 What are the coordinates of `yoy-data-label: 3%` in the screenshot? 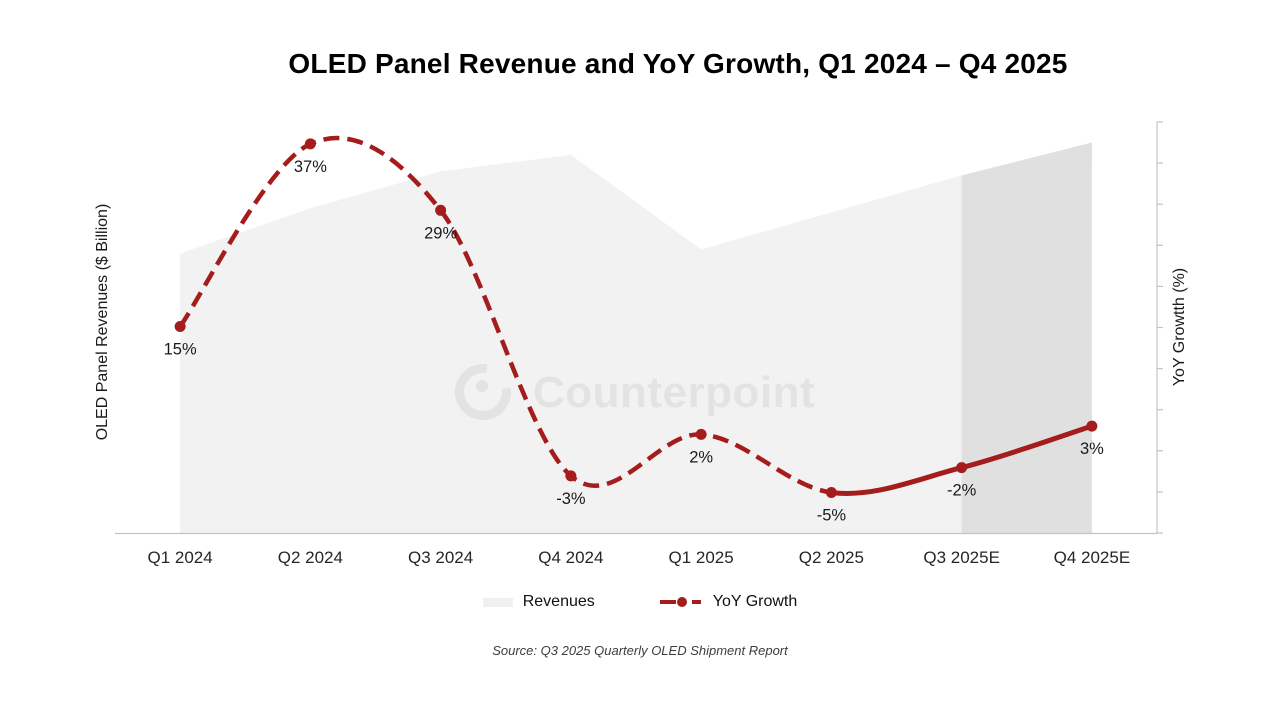 It's located at (1092, 449).